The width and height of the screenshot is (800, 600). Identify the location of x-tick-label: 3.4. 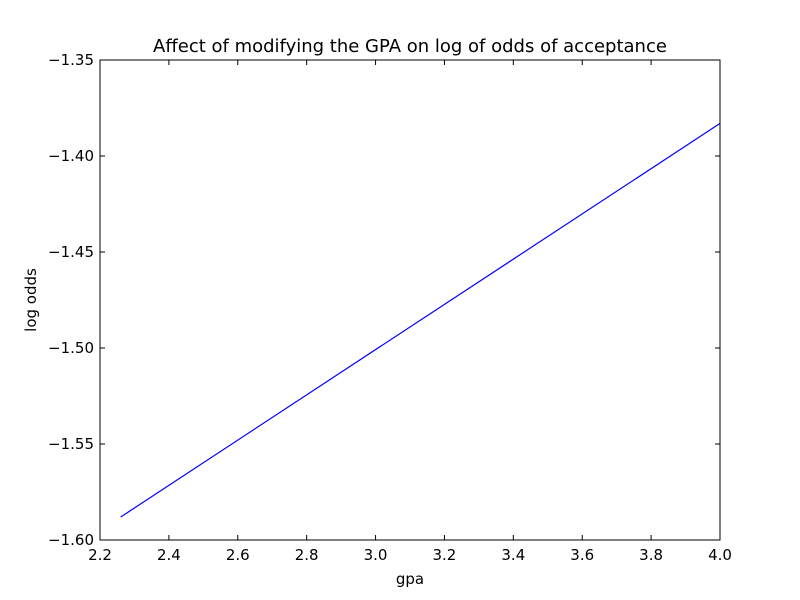
(513, 555).